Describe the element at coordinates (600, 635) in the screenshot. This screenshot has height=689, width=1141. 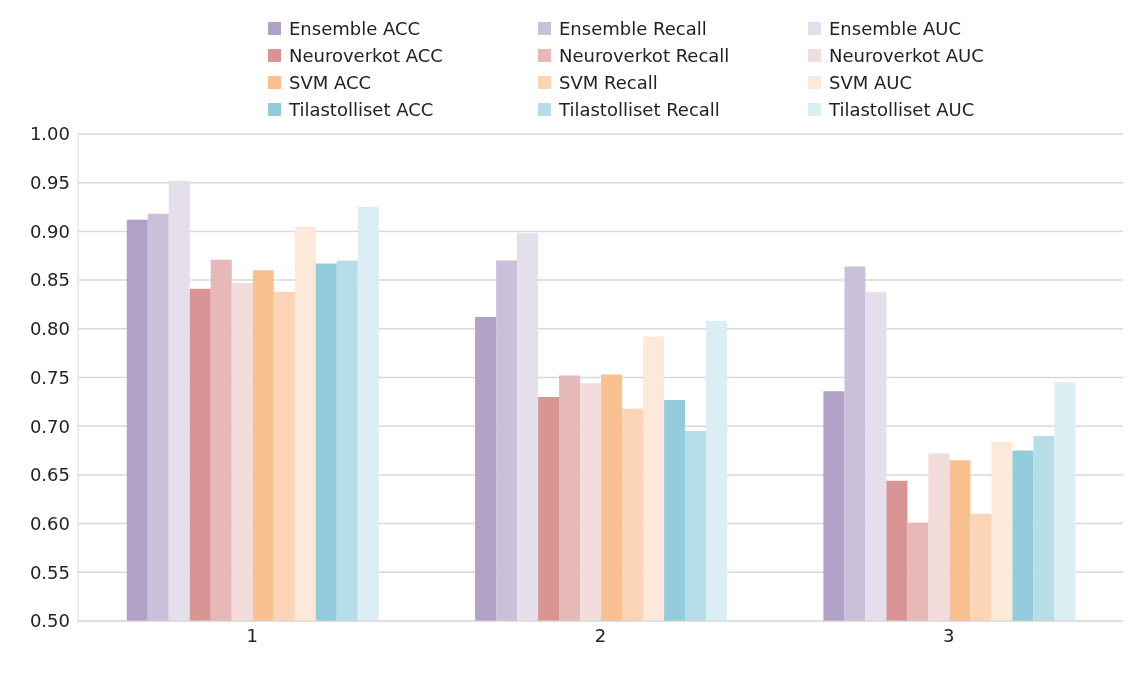
I see `x-tick-label: 2` at that location.